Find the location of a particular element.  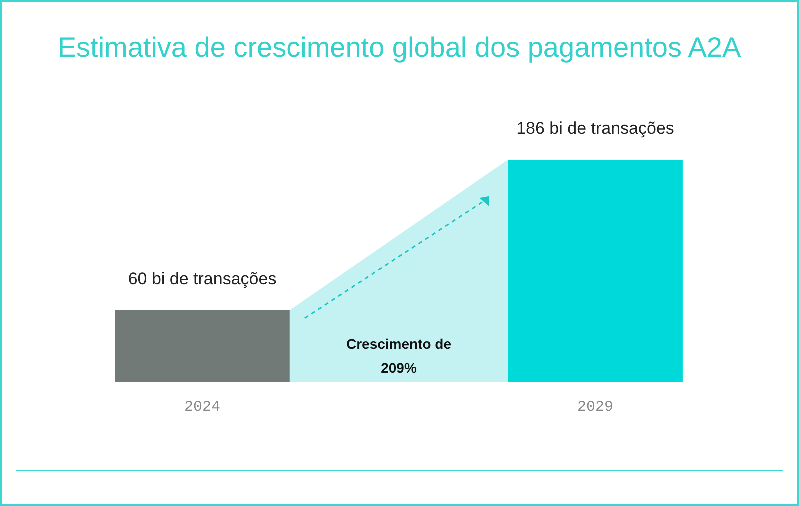

x-tick-label: 2029 is located at coordinates (595, 407).